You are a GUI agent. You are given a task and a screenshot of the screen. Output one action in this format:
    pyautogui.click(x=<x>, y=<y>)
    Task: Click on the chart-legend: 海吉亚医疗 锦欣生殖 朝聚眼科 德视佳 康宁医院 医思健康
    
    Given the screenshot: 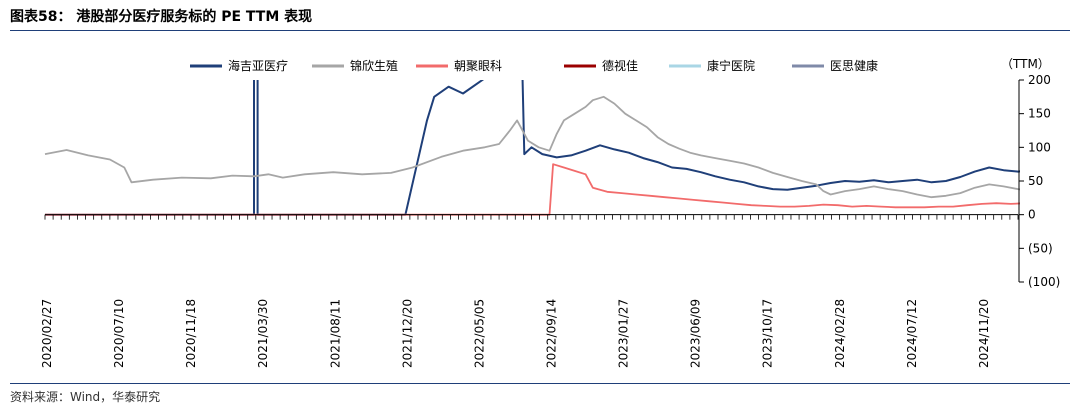 What is the action you would take?
    pyautogui.click(x=534, y=65)
    